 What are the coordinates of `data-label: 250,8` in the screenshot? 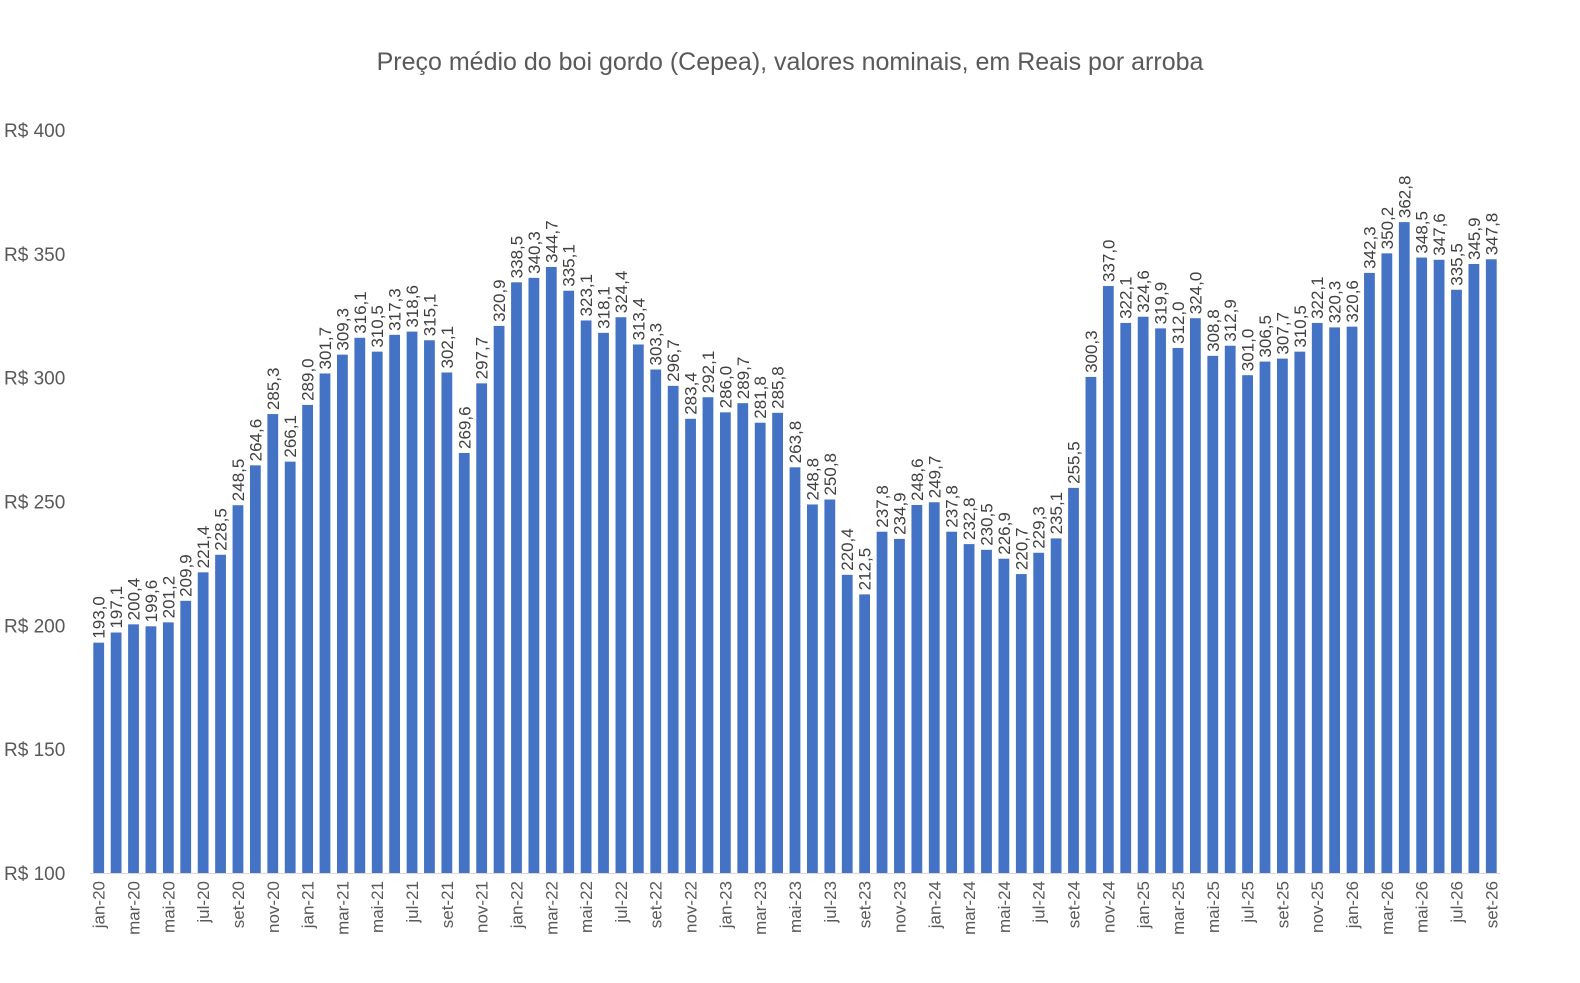 It's located at (830, 474).